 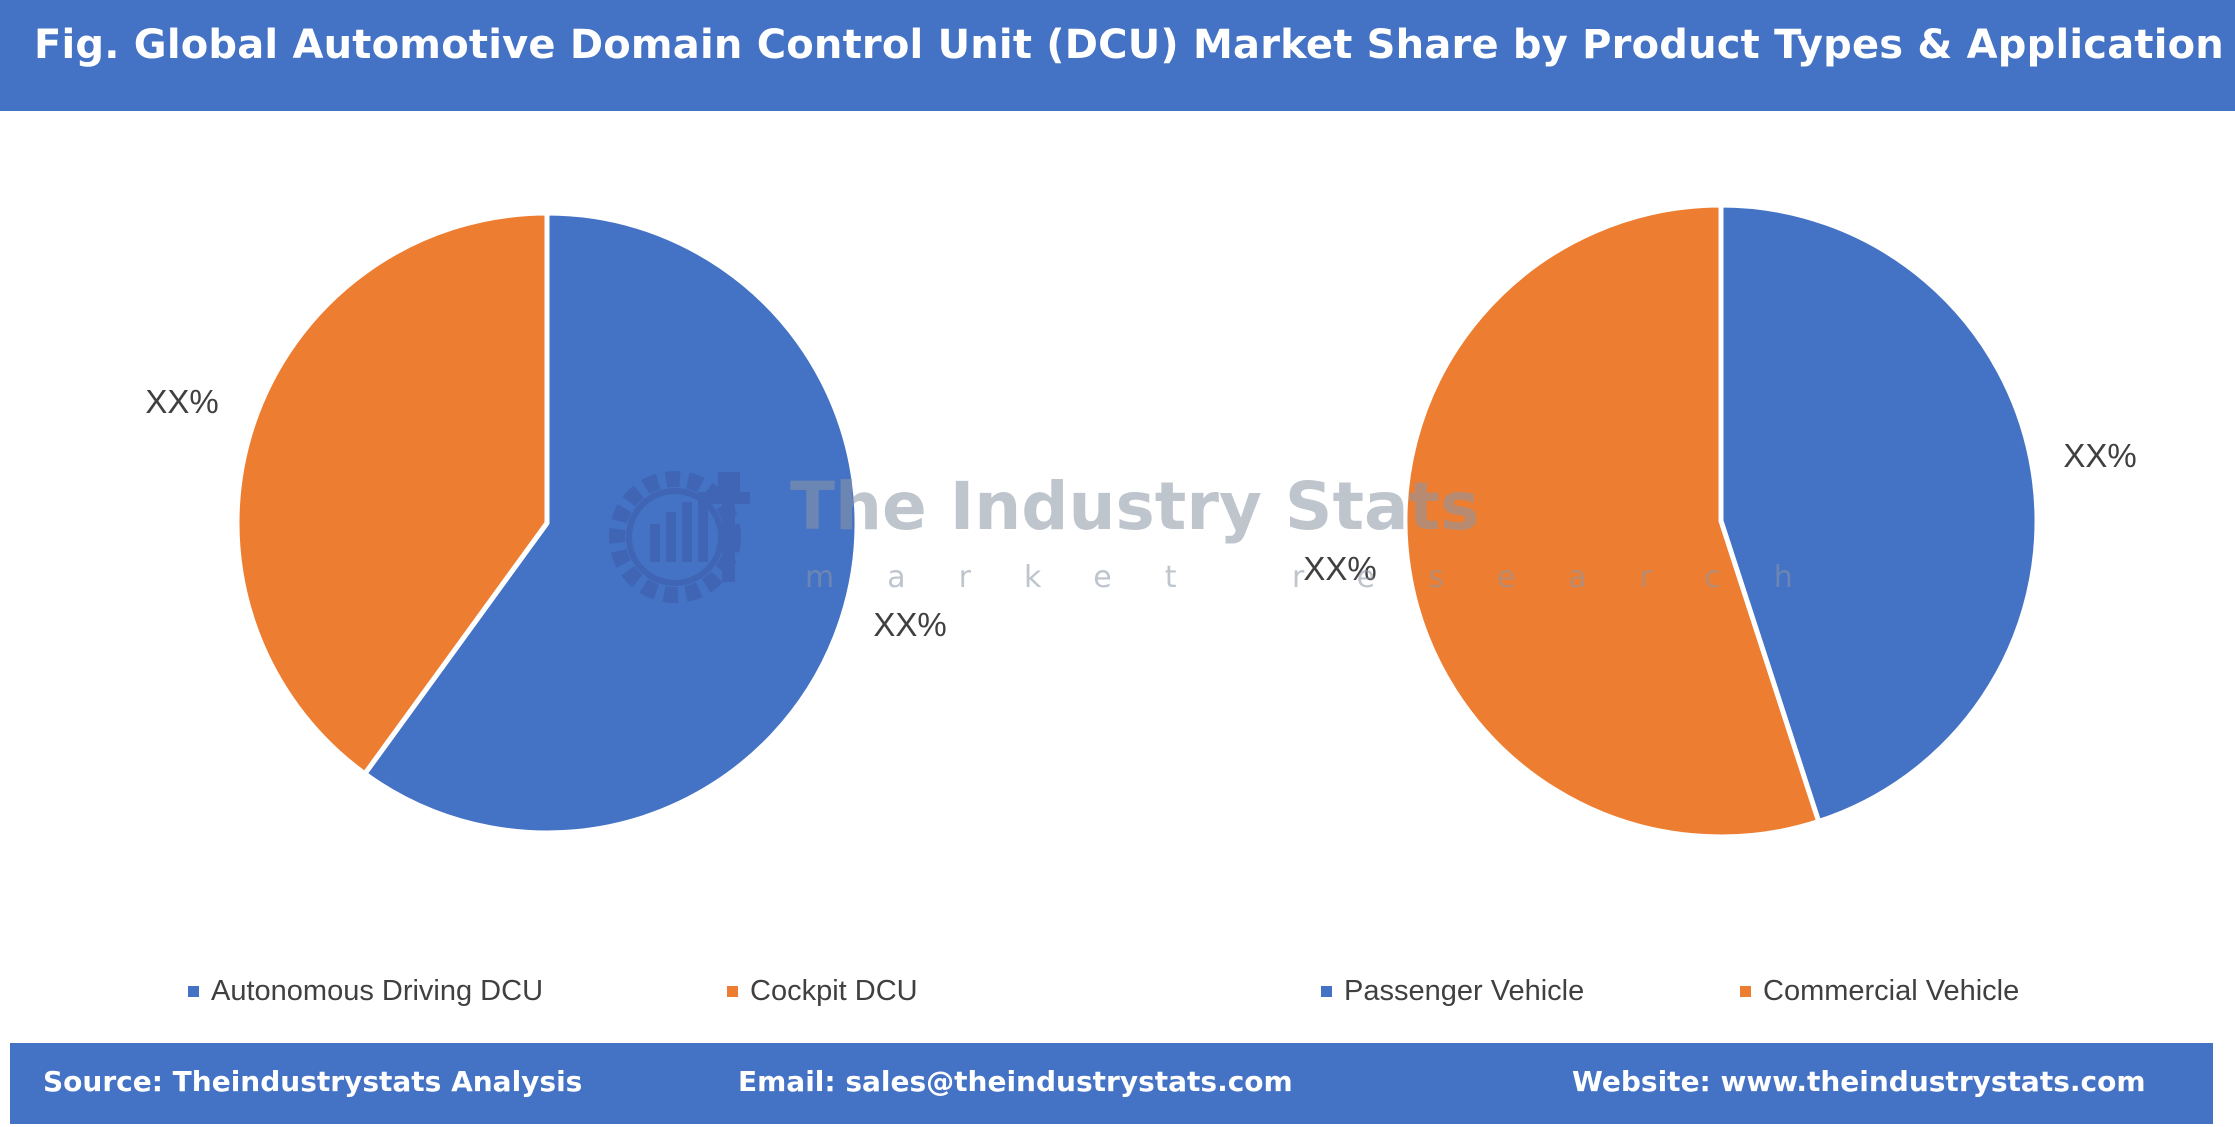 I want to click on pie-slice-commercial-vehicle, so click(x=1612, y=521).